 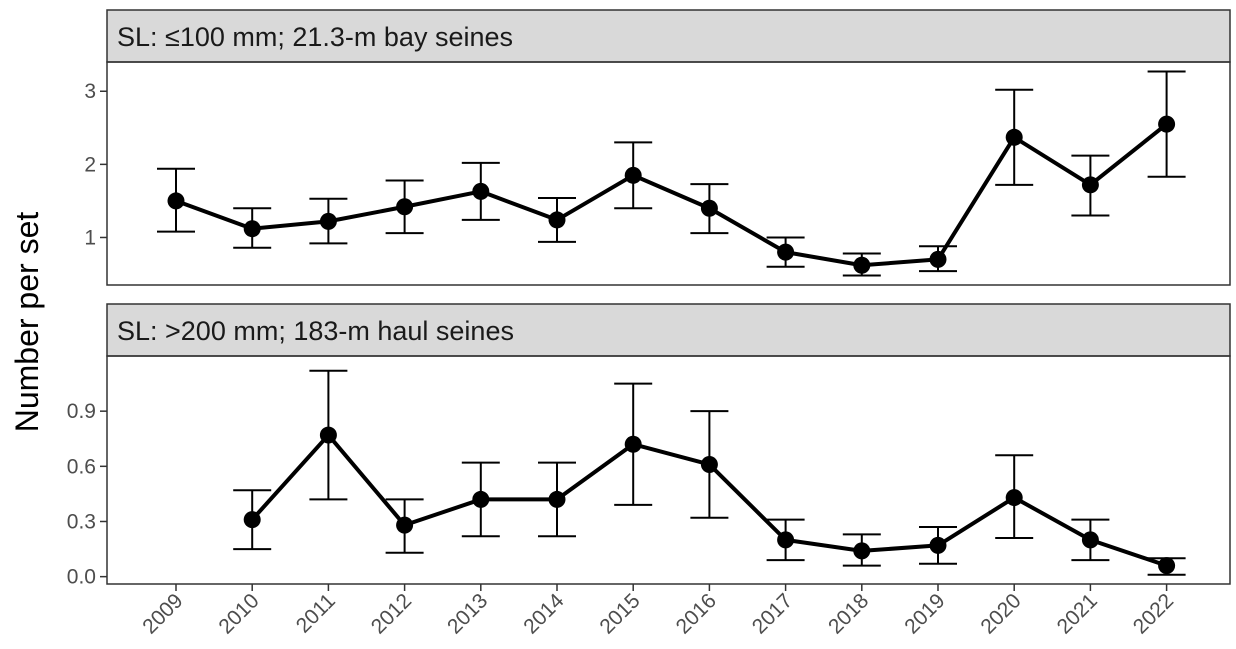 What do you see at coordinates (316, 613) in the screenshot?
I see `x-tick-label: 2011` at bounding box center [316, 613].